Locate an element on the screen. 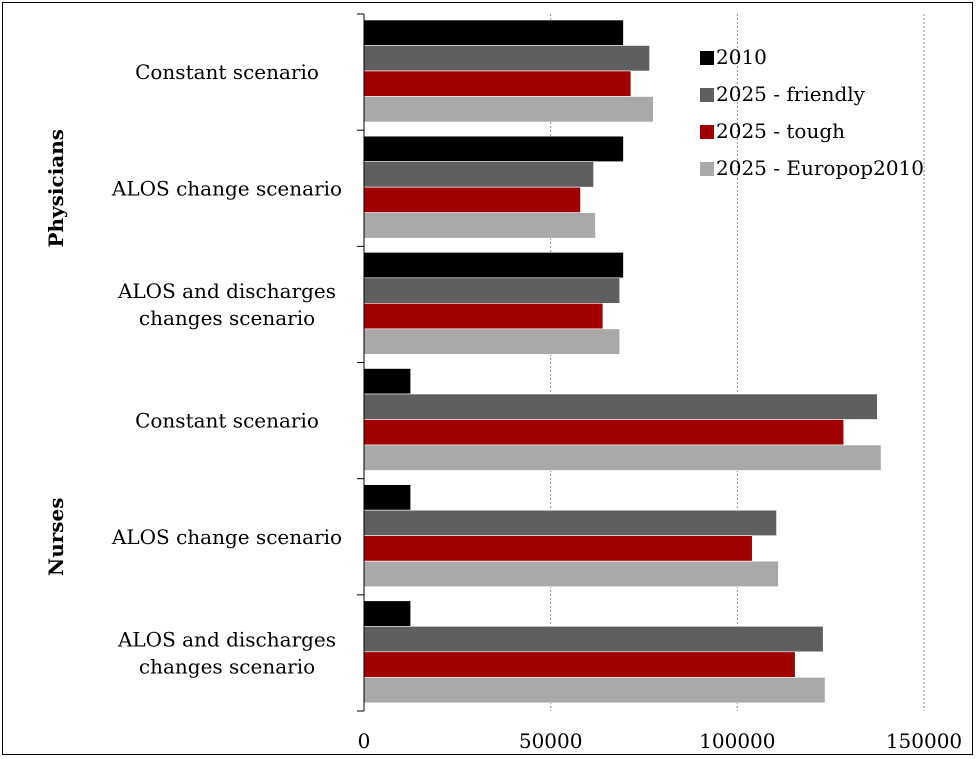 The image size is (977, 759). x-tick-label: 0 is located at coordinates (364, 741).